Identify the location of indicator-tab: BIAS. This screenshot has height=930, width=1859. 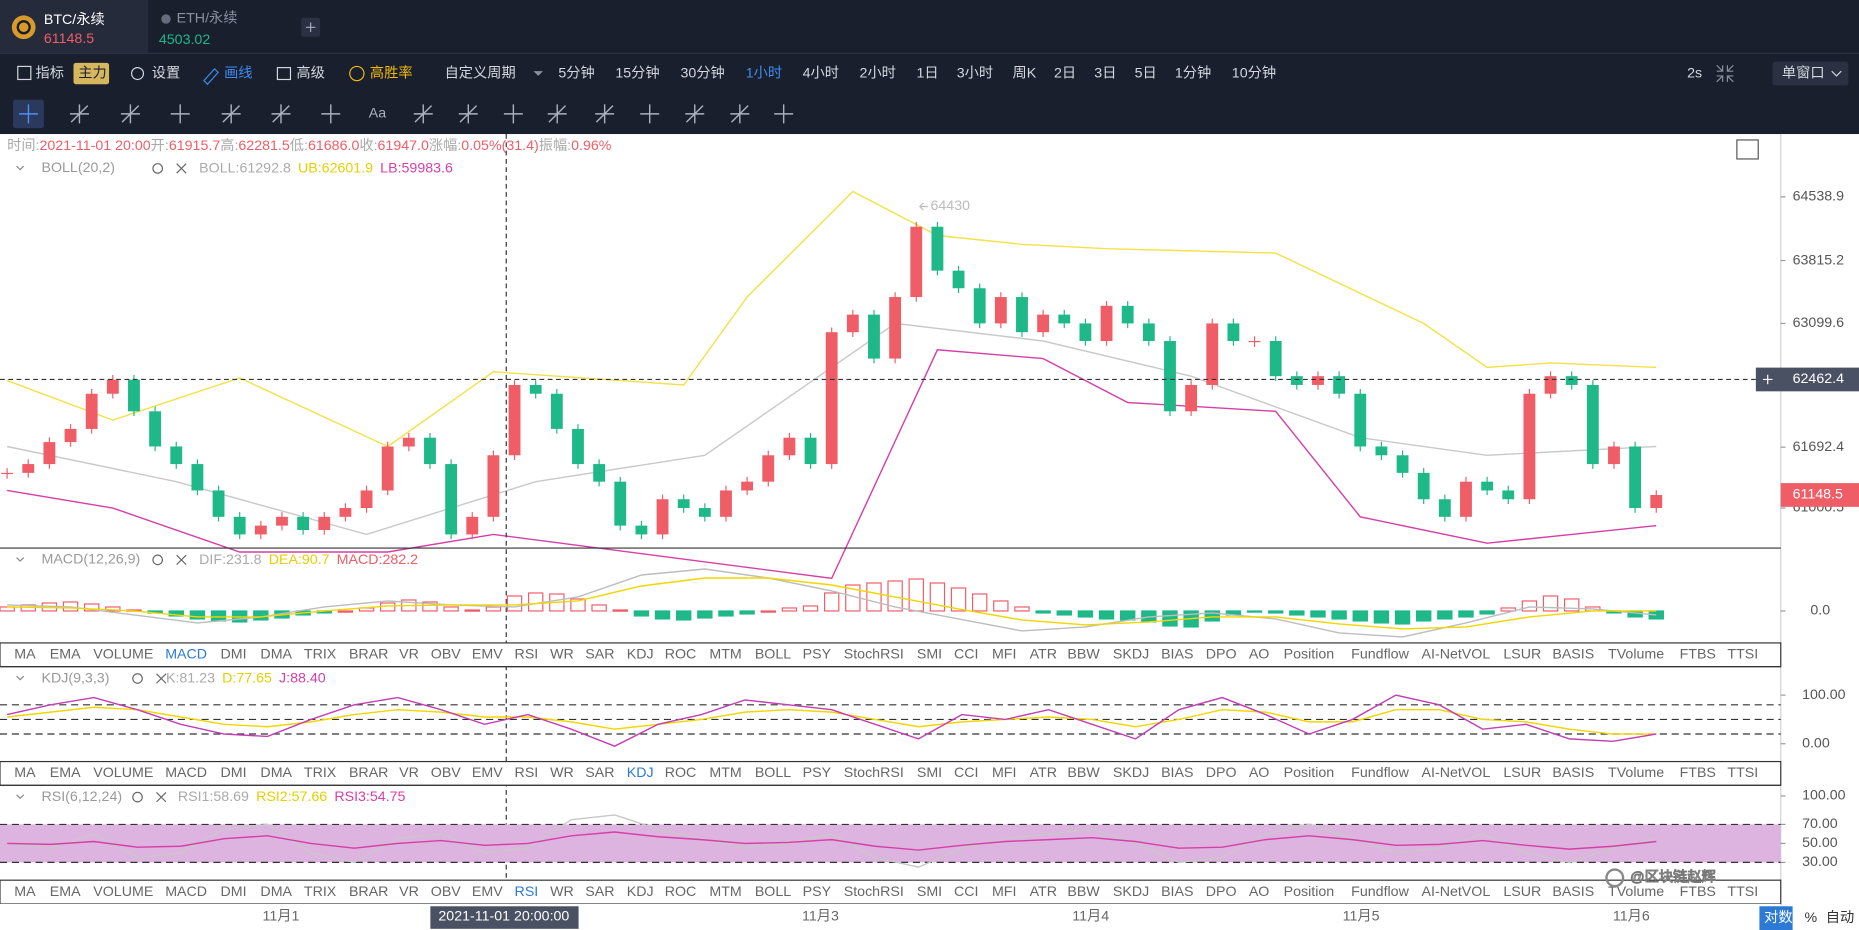
(1177, 892).